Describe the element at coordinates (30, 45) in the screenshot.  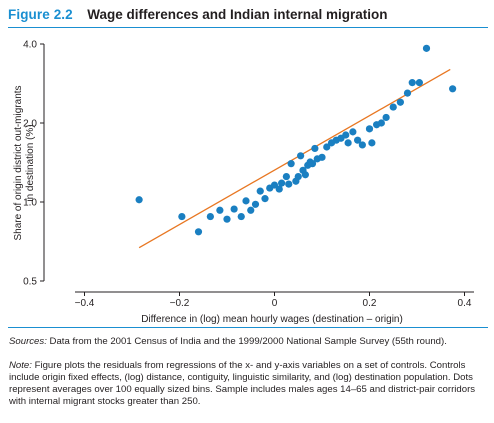
I see `y-tick-label: 4.0` at that location.